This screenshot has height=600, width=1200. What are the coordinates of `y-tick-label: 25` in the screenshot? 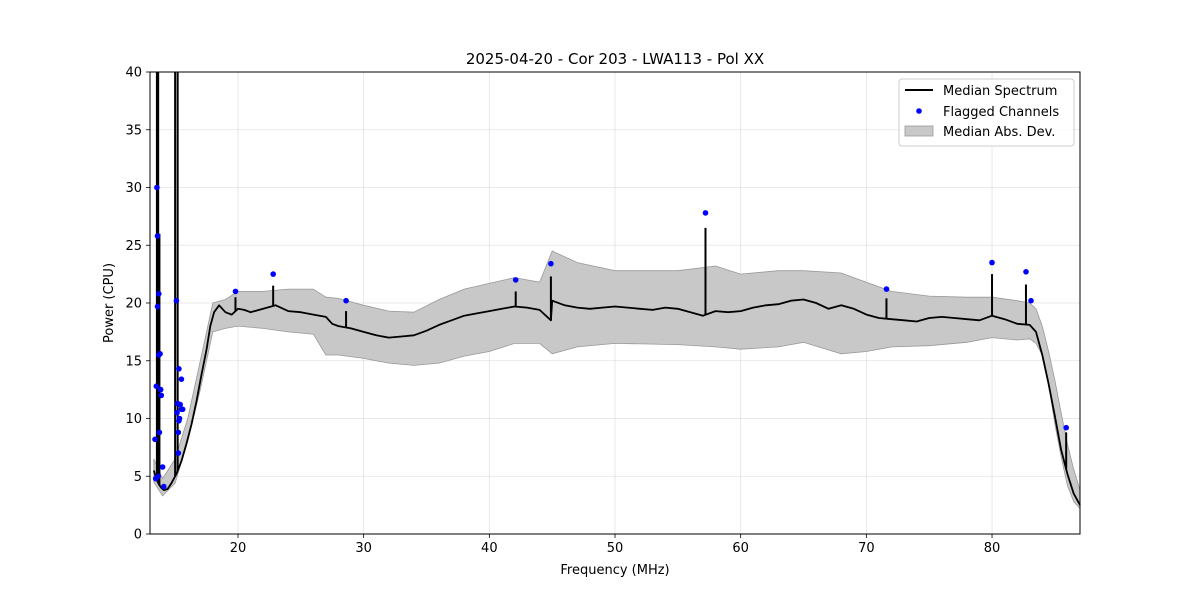 It's located at (133, 246).